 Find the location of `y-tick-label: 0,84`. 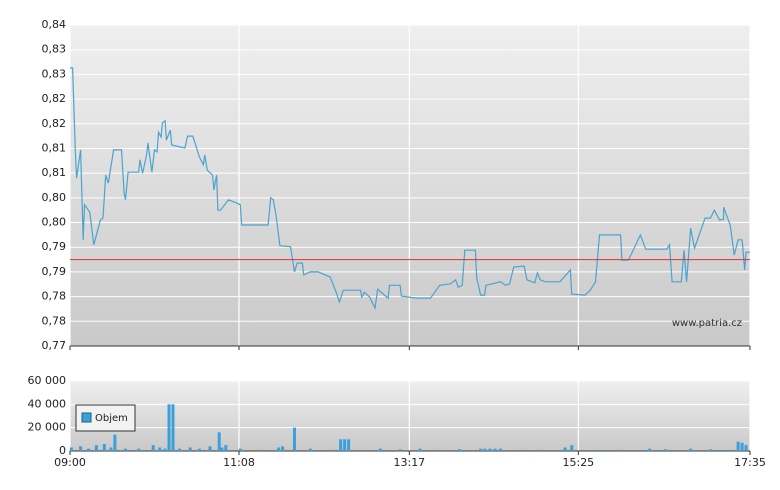

y-tick-label: 0,84 is located at coordinates (54, 24).